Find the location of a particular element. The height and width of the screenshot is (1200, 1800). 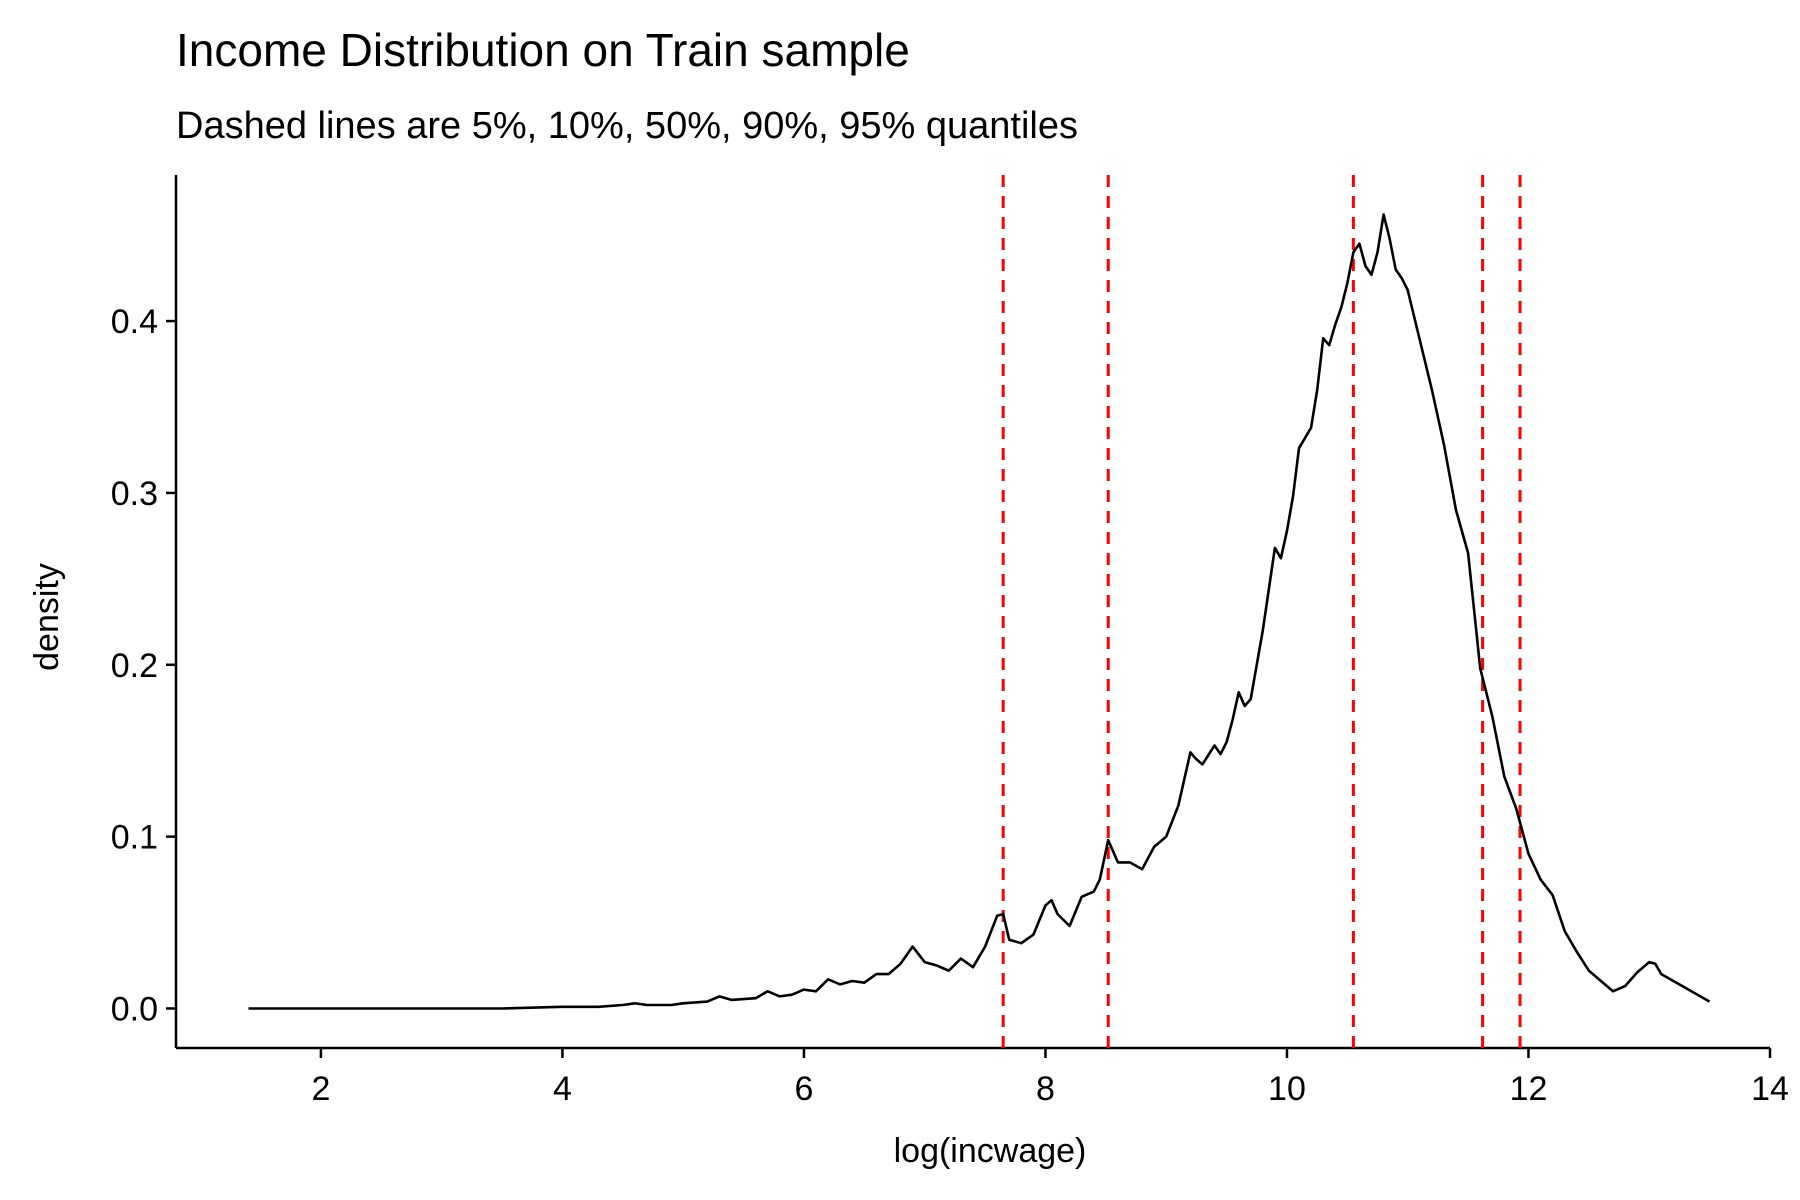

y-tick-label: 0.1 is located at coordinates (134, 838).